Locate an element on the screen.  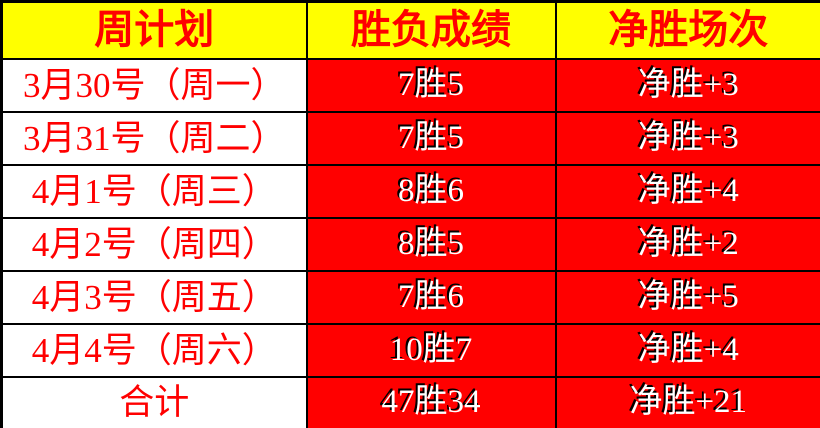
net-cell: 净胜+2 is located at coordinates (687, 244).